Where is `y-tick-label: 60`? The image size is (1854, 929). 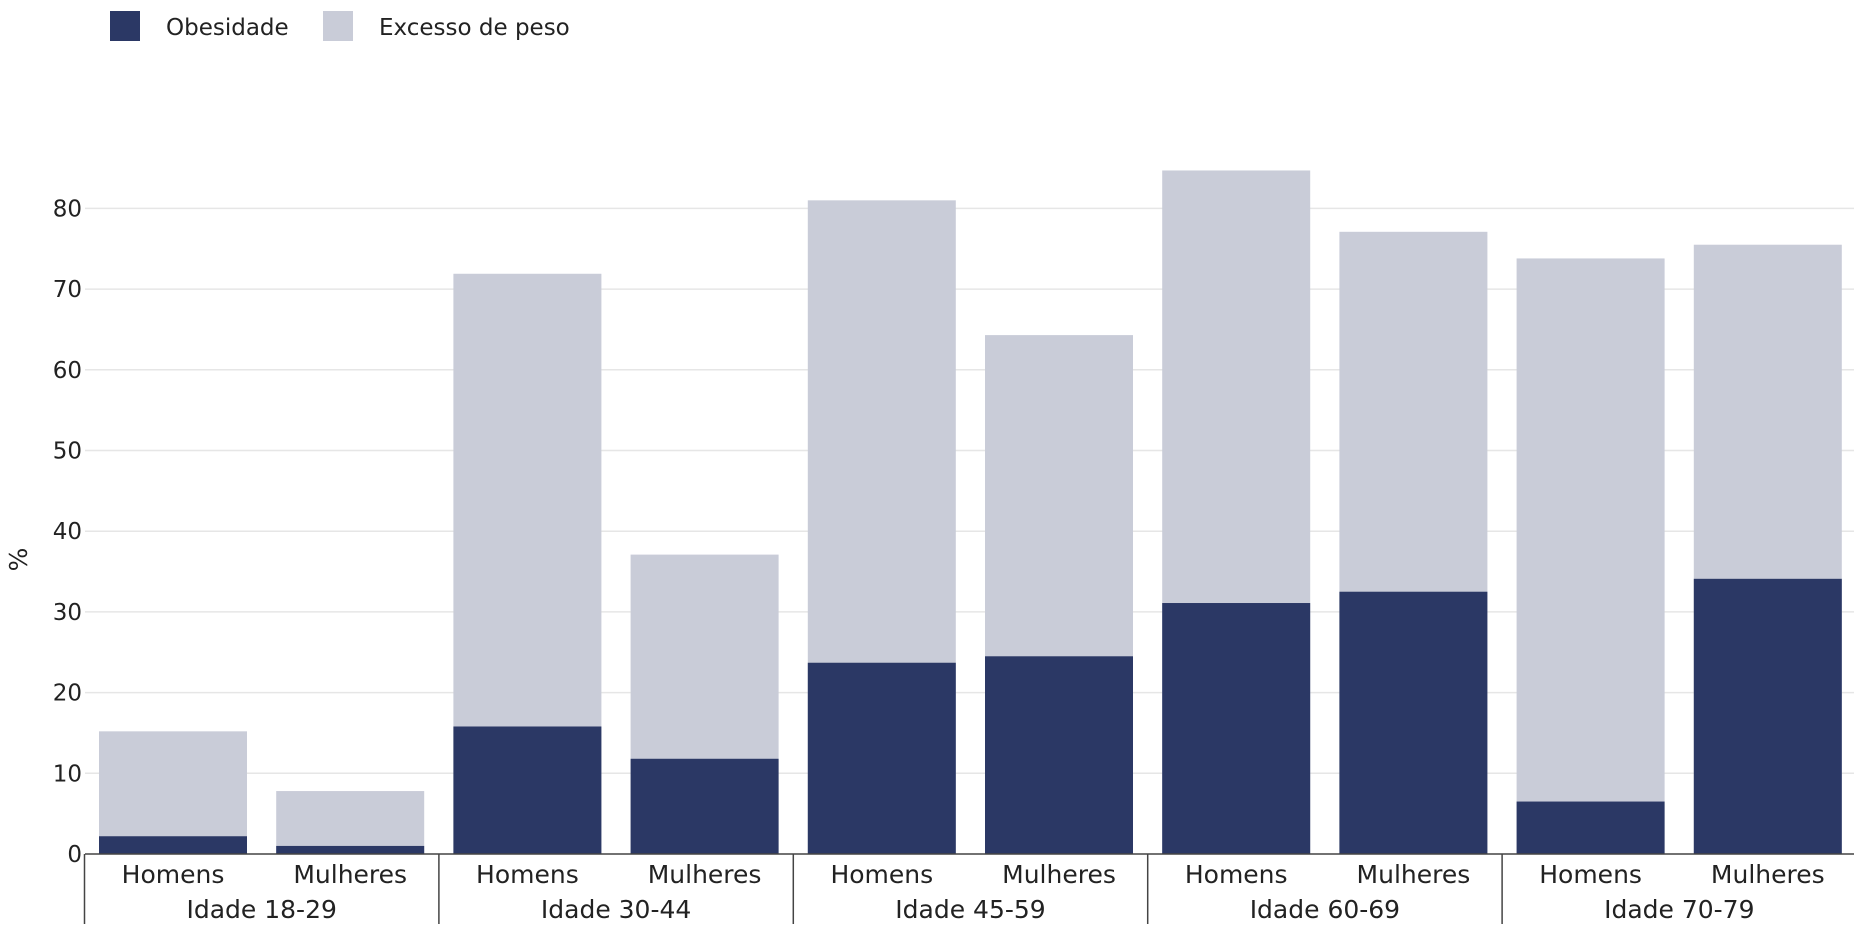
y-tick-label: 60 is located at coordinates (67, 371).